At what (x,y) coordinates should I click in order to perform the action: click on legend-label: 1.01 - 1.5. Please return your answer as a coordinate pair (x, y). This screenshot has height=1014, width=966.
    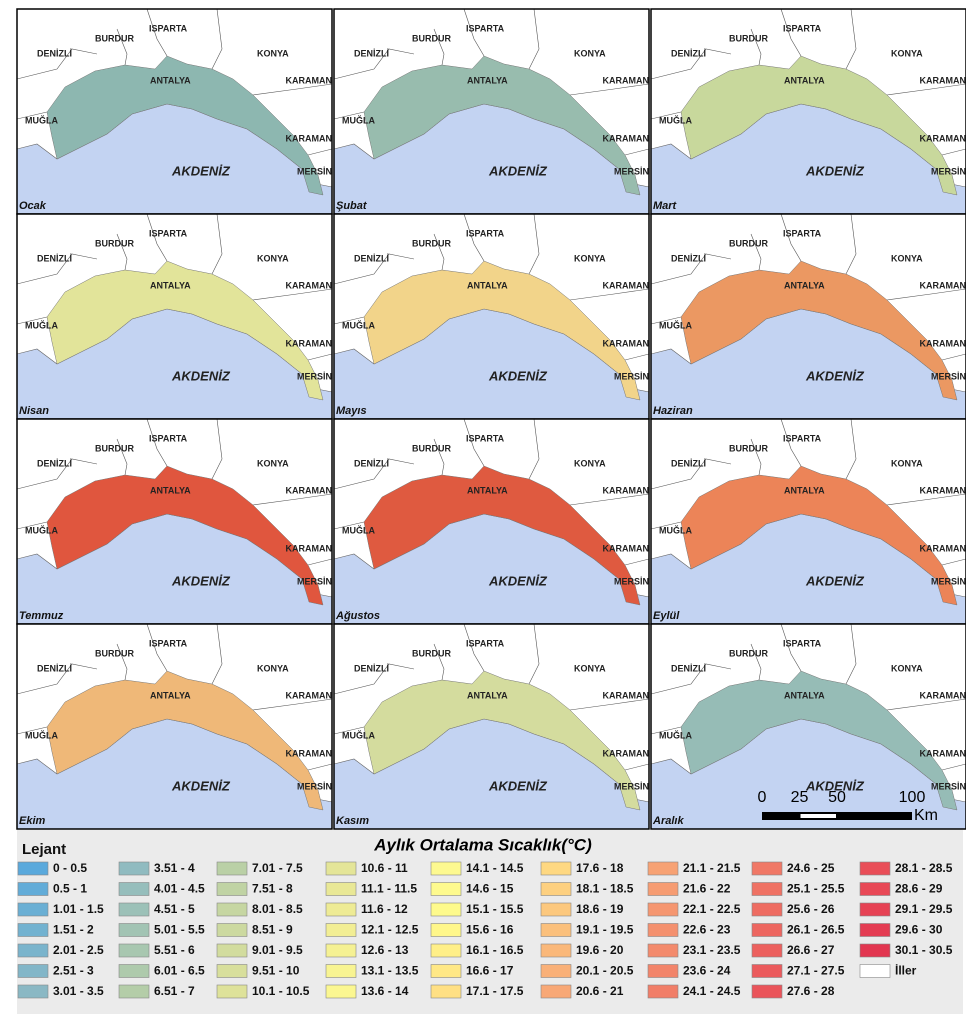
    Looking at the image, I should click on (78, 909).